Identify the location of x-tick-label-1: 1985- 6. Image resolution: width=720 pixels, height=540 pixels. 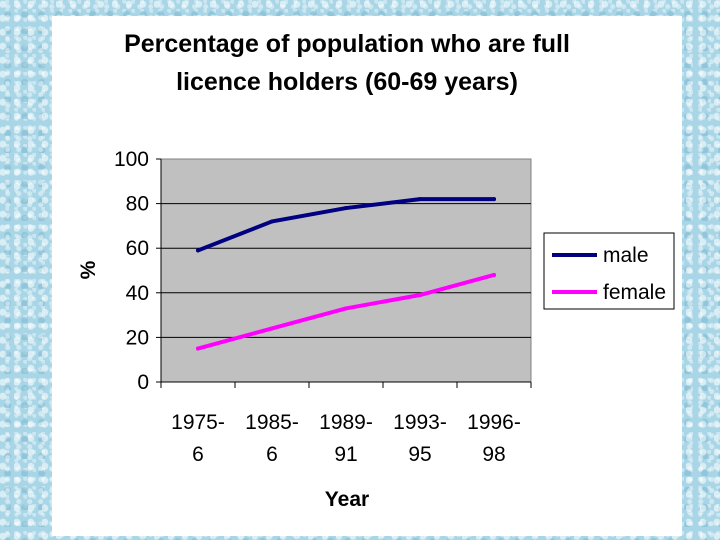
(272, 438).